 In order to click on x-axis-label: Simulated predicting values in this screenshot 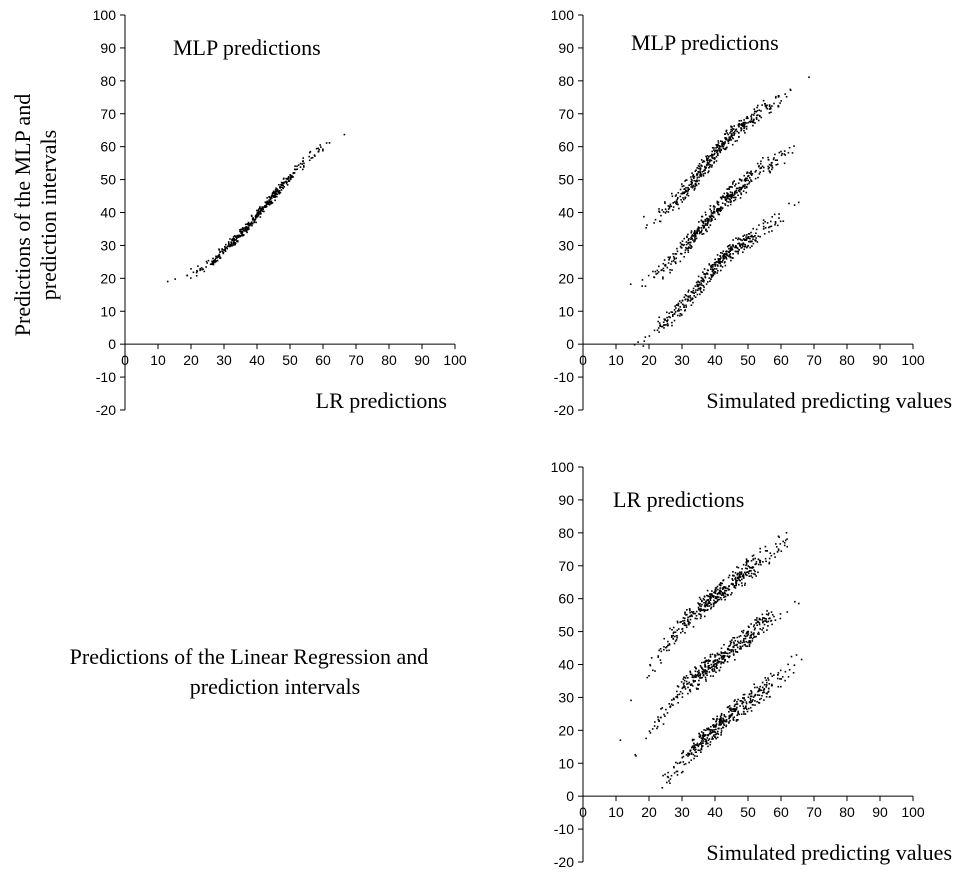, I will do `click(829, 400)`.